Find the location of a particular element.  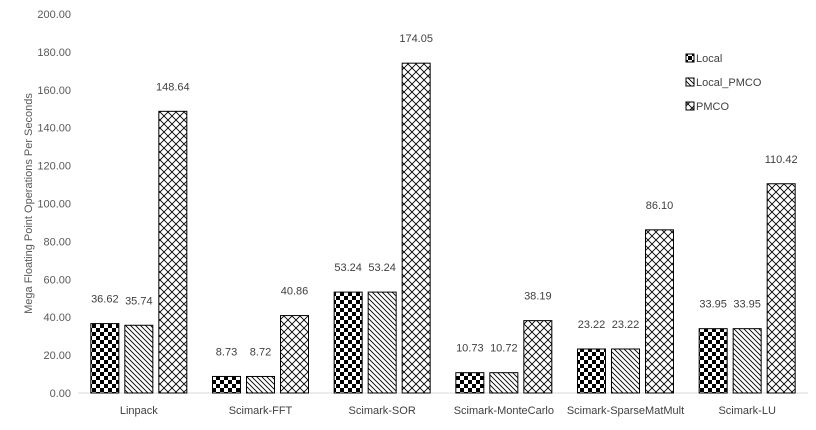

y-tick-label: 100.00 is located at coordinates (54, 205).